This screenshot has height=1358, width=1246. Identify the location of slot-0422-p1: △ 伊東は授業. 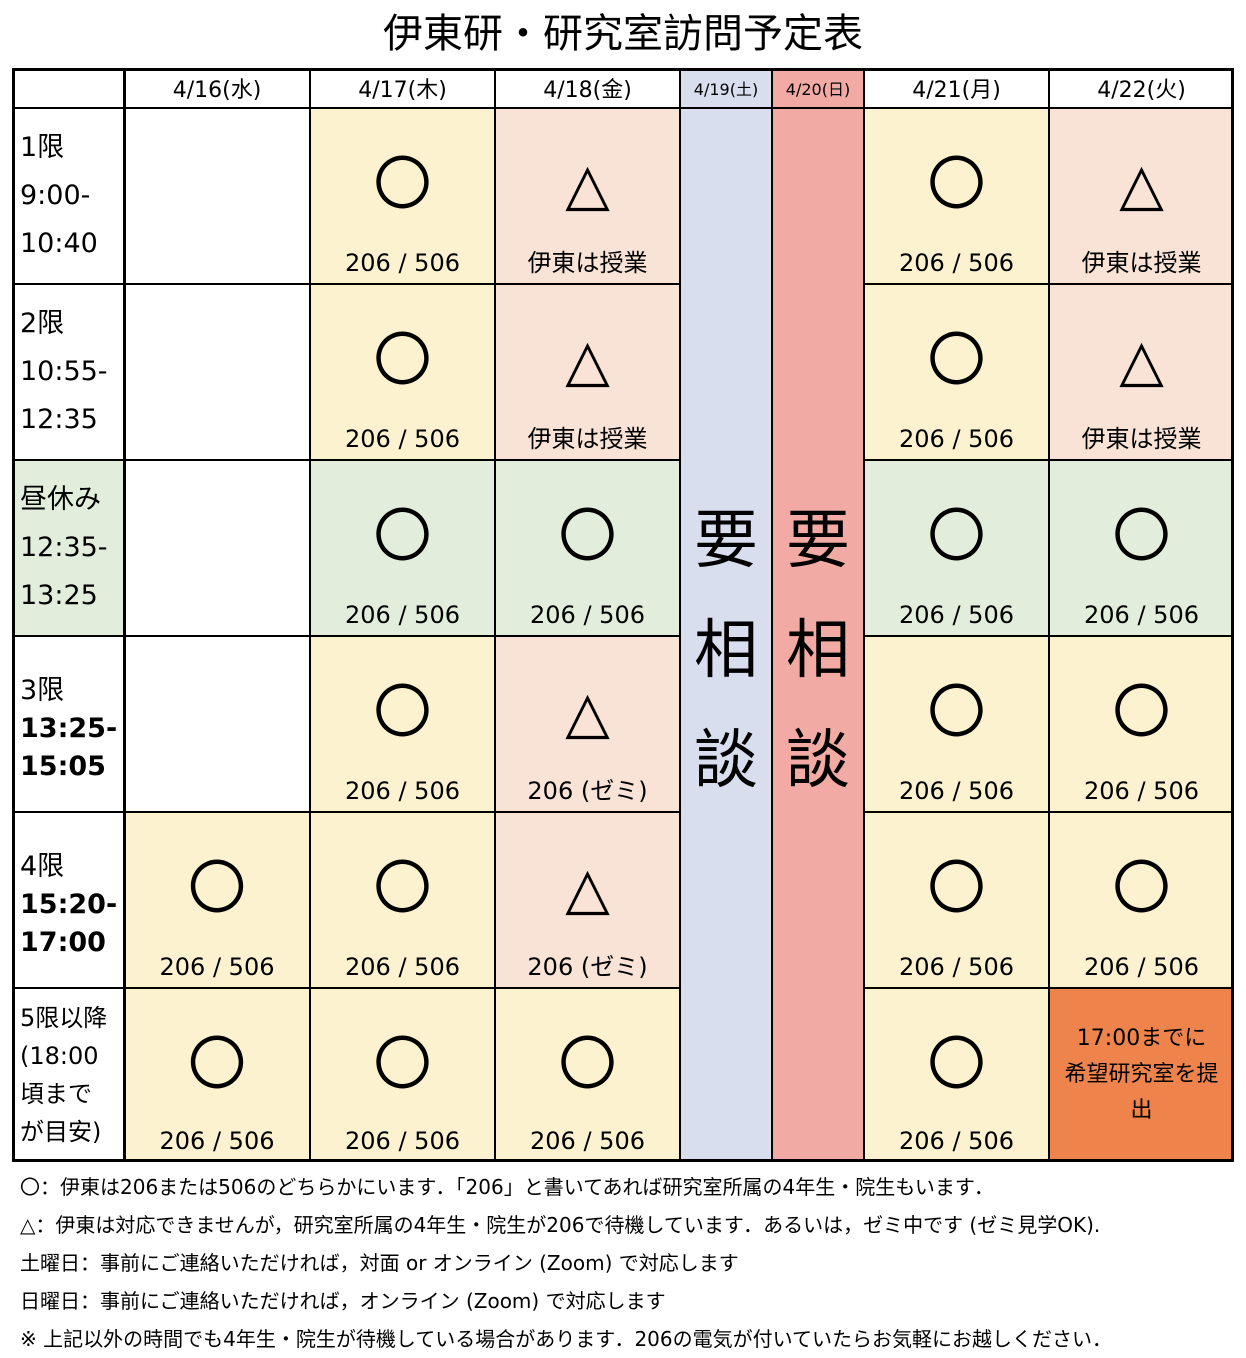
(1141, 196).